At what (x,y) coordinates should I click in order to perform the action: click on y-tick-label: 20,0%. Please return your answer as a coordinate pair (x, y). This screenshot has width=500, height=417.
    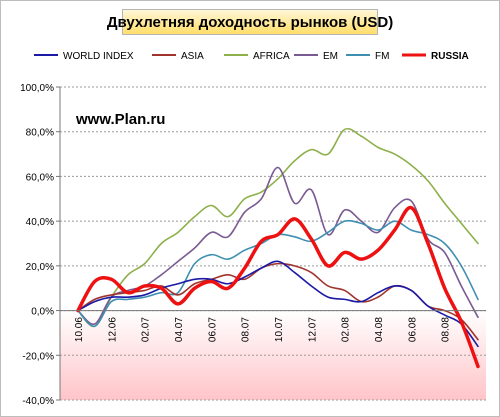
    Looking at the image, I should click on (40, 267).